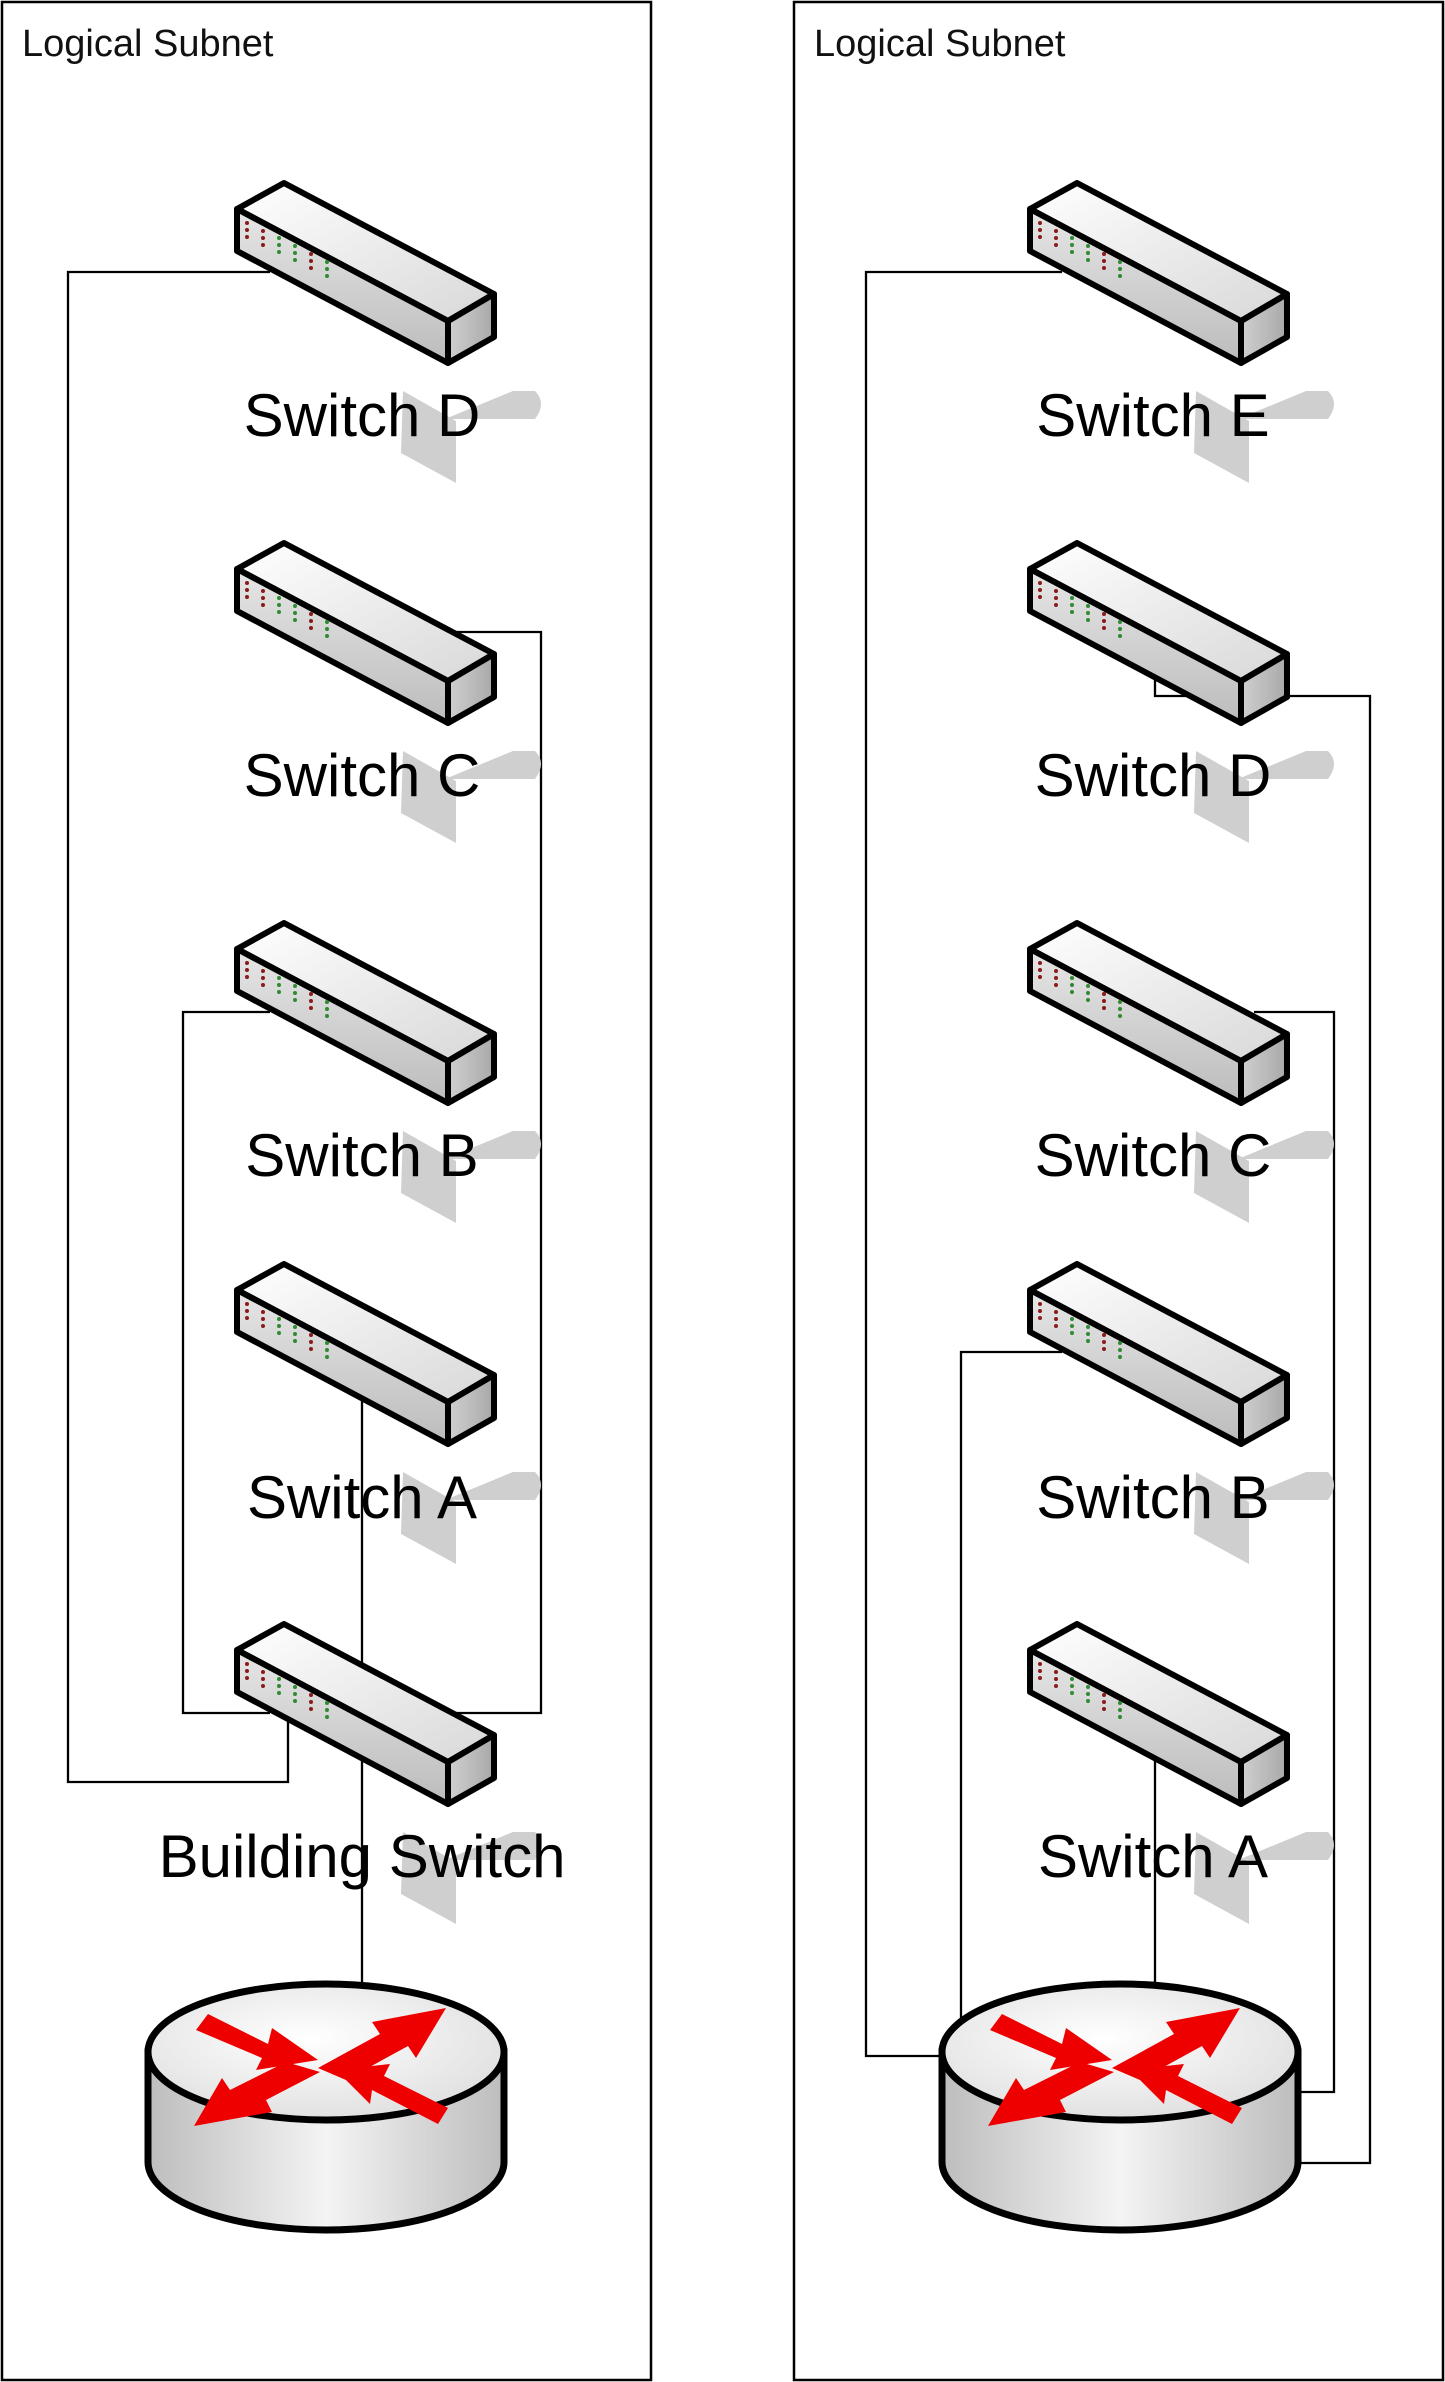 This screenshot has width=1445, height=2382. Describe the element at coordinates (225, 1362) in the screenshot. I see `link-switch-b-building` at that location.